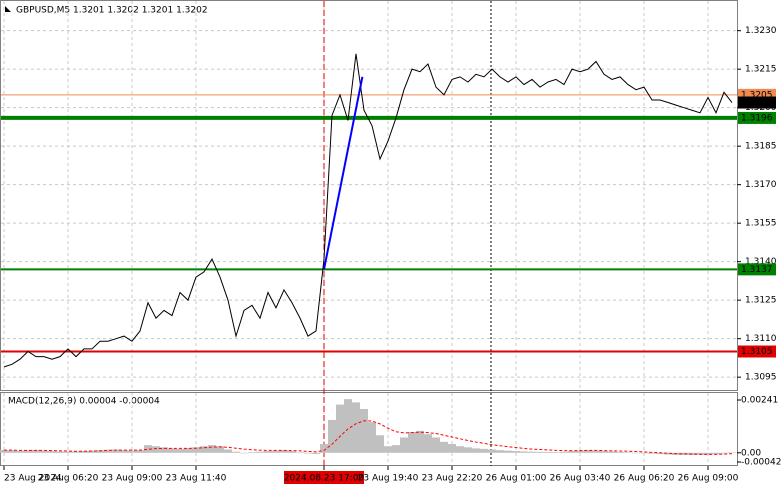 This screenshot has width=781, height=489. I want to click on level-label: 1.3196, so click(757, 118).